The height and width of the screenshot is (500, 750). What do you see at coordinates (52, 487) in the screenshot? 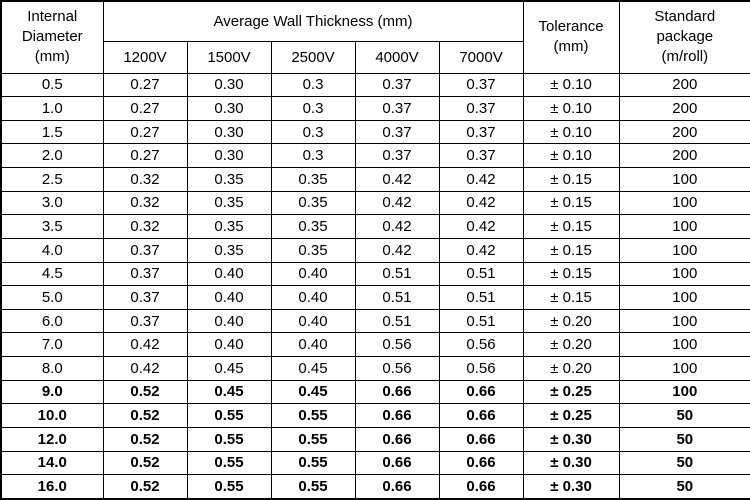
I see `diameter-cell: 16.0` at bounding box center [52, 487].